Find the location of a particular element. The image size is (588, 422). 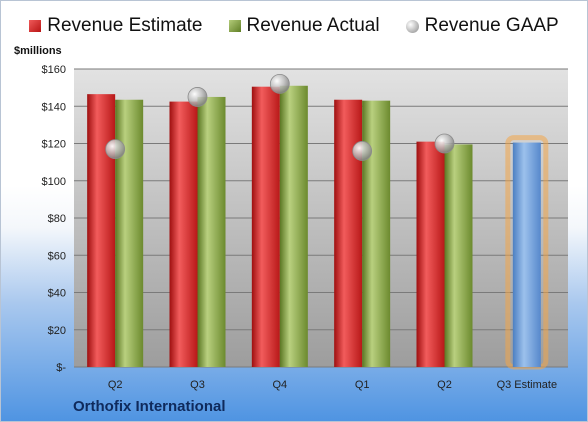

legend-item-estimate: Revenue Estimate is located at coordinates (116, 26).